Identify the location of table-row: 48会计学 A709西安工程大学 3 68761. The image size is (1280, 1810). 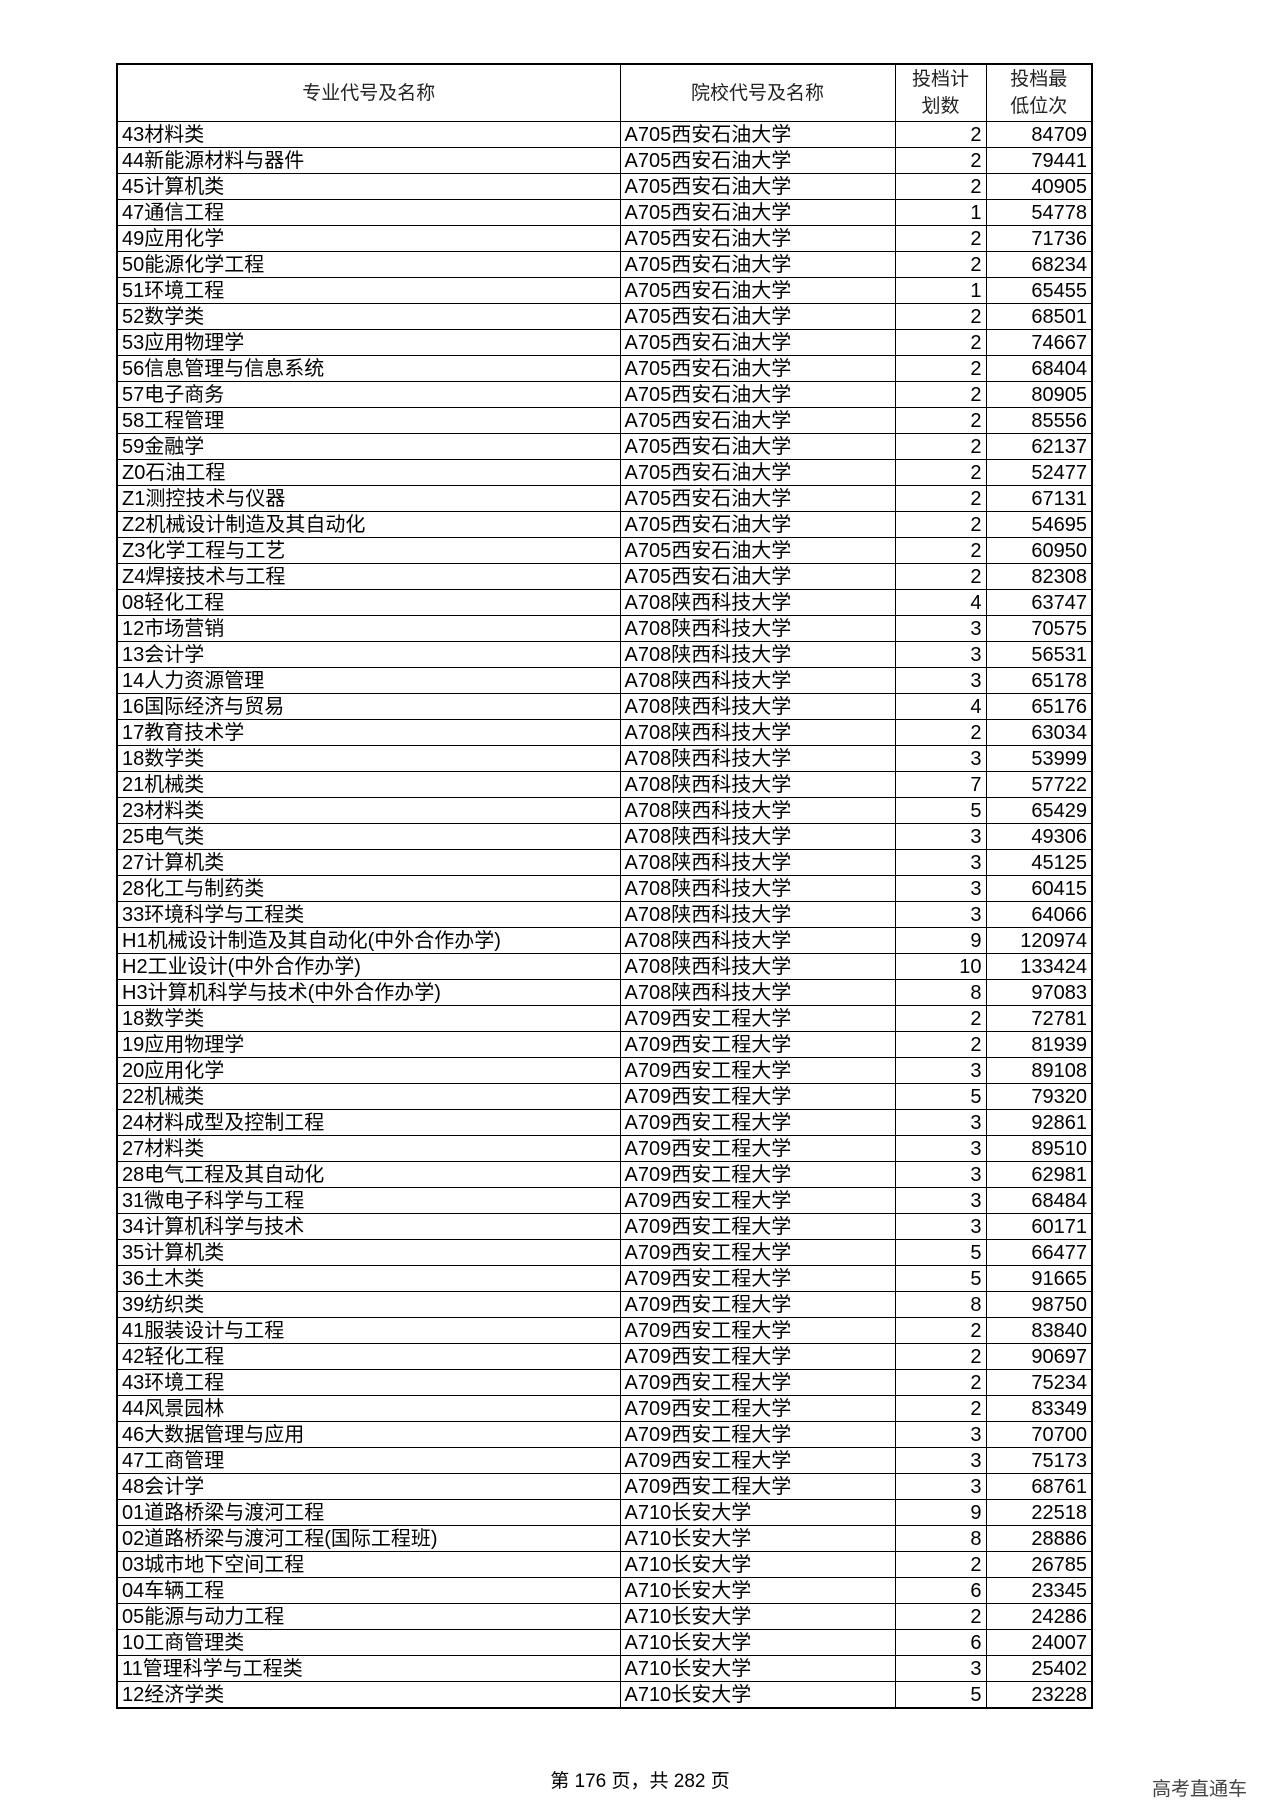
(604, 1486).